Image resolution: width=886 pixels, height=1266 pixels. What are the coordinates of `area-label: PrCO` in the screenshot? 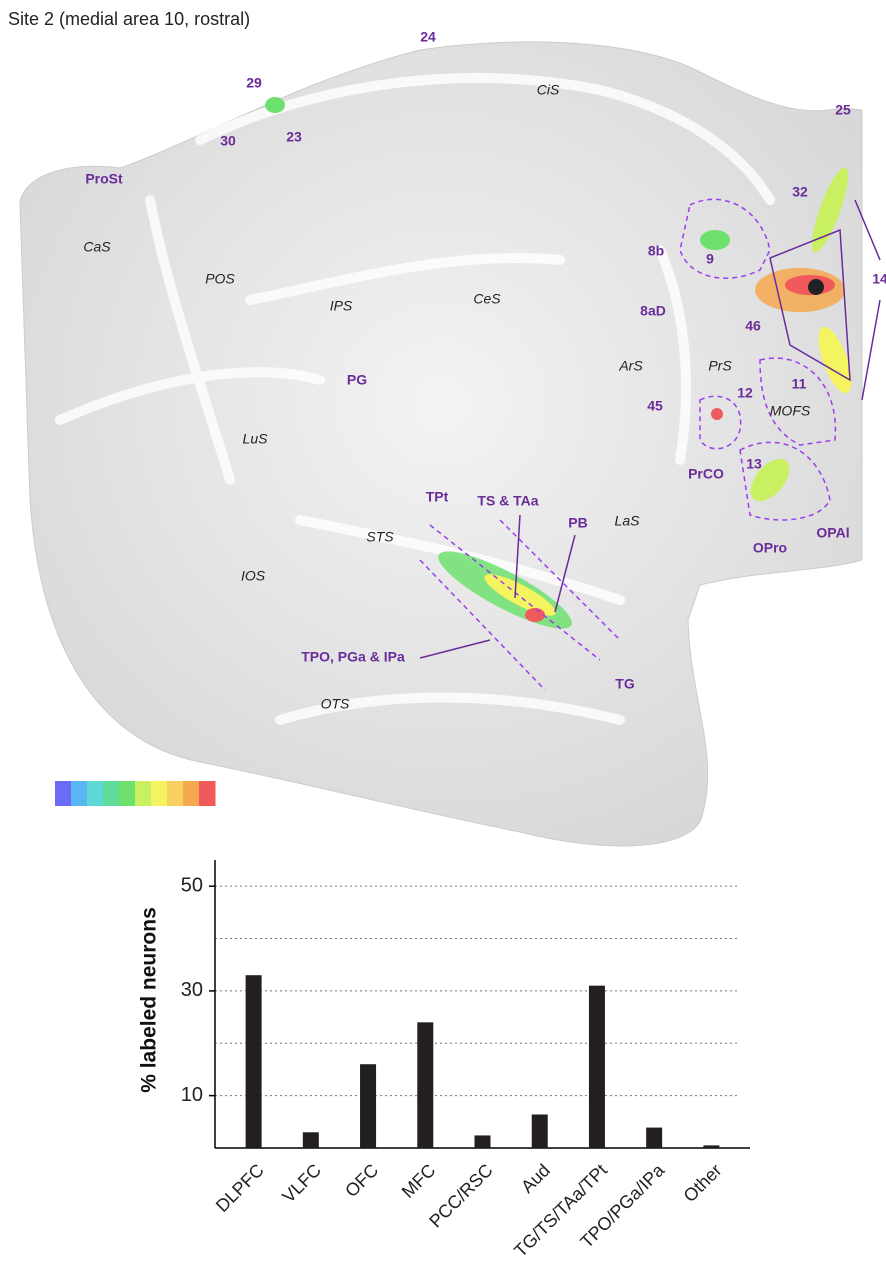 It's located at (706, 474).